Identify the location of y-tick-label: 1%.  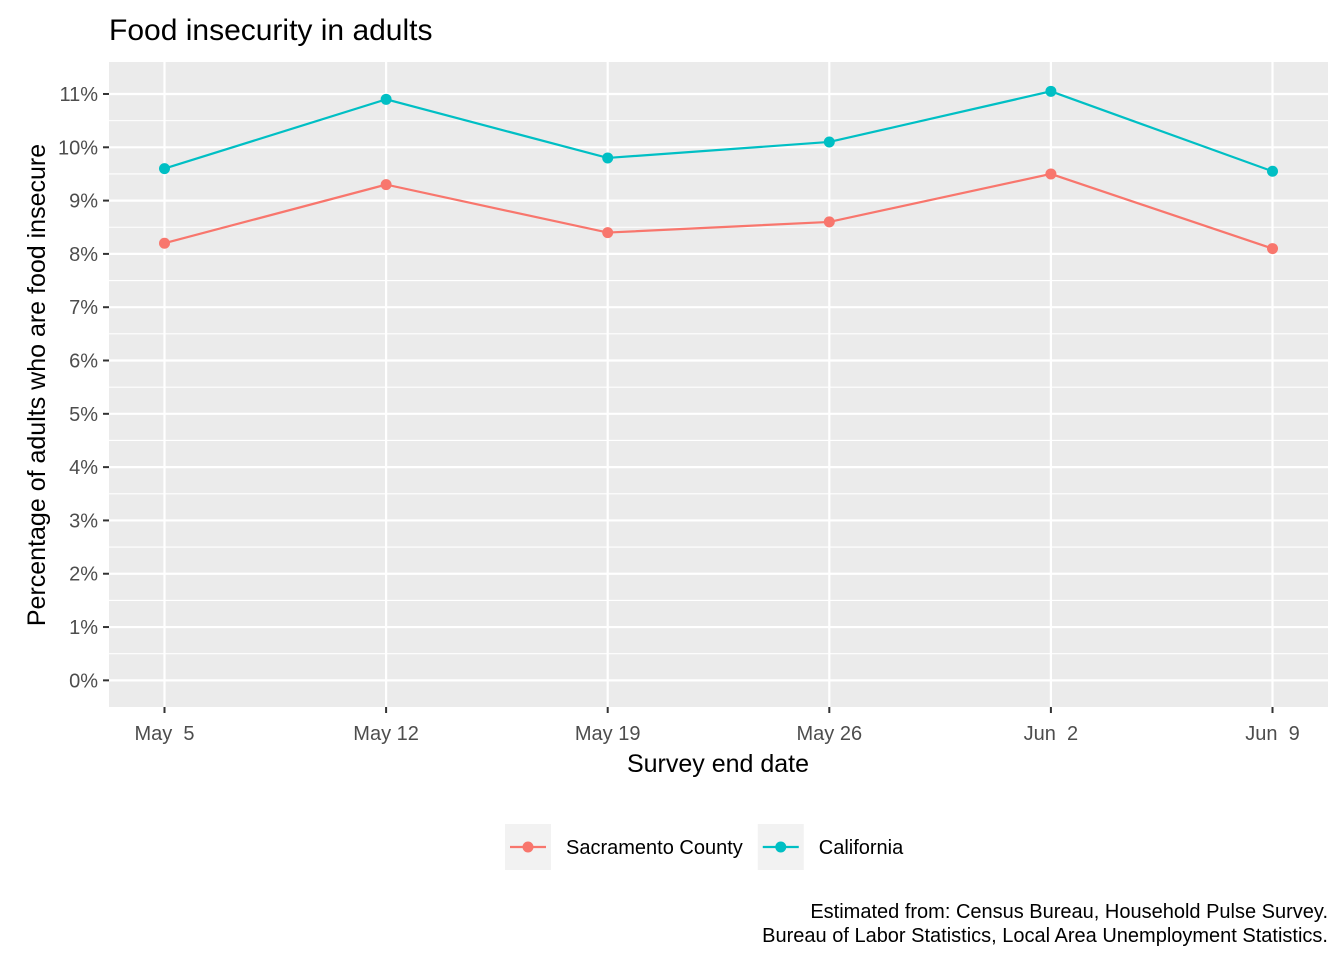
(83, 628).